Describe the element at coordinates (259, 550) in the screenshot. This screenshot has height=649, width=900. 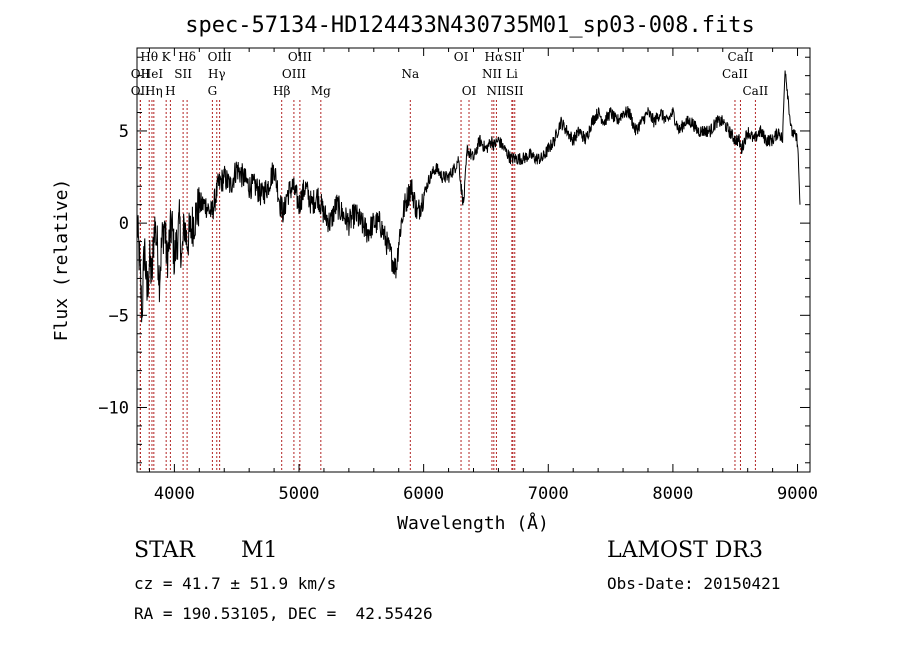
I see `object-subclass: M1` at that location.